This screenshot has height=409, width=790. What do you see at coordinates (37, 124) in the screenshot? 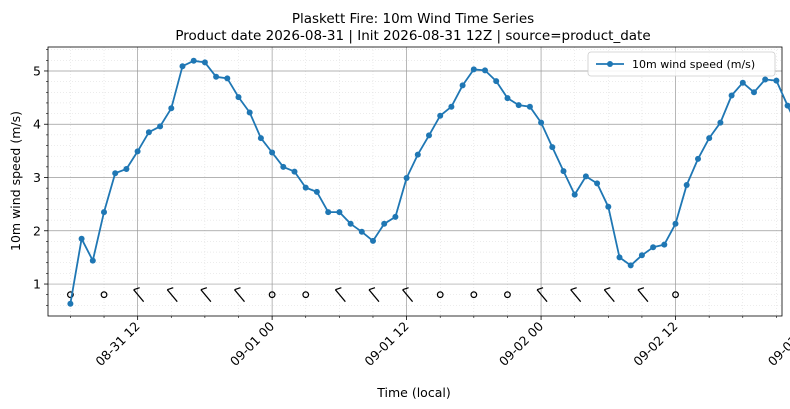
I see `y-tick-label: 4` at bounding box center [37, 124].